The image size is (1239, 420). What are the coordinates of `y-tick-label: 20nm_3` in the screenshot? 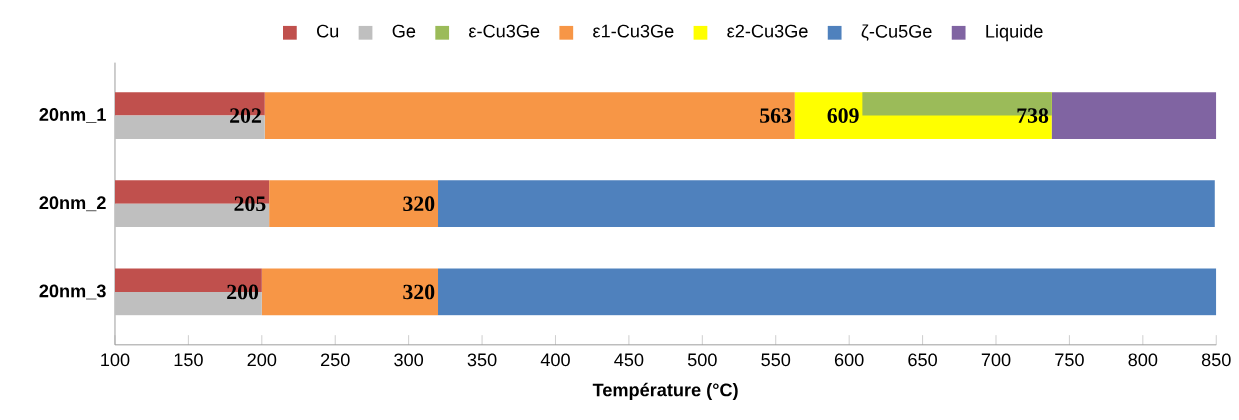 It's located at (72, 292).